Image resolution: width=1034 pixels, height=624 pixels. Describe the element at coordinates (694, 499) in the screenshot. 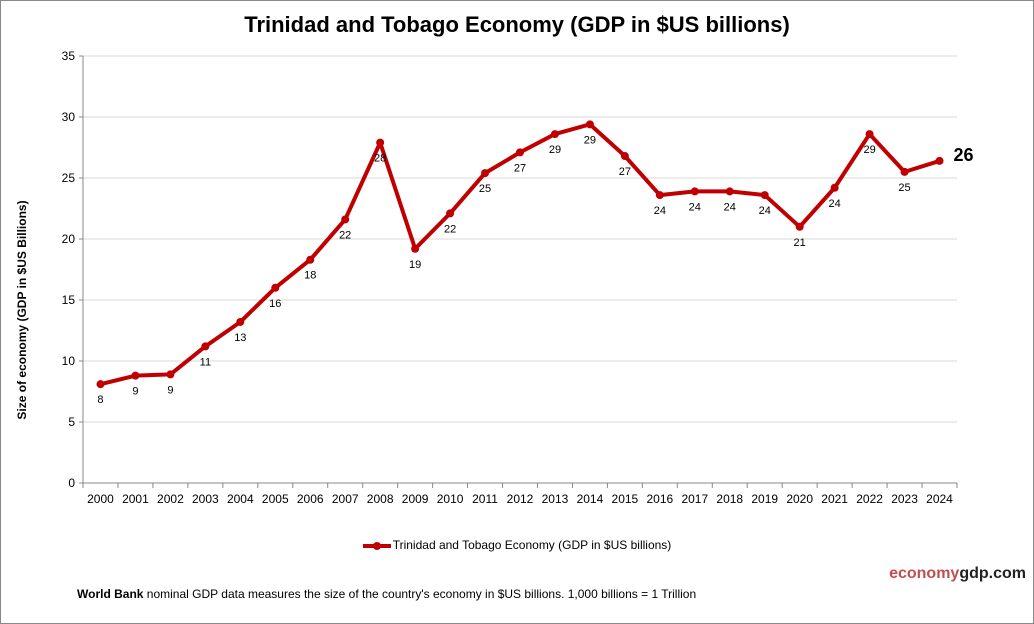

I see `x-tick-label: 2017` at that location.